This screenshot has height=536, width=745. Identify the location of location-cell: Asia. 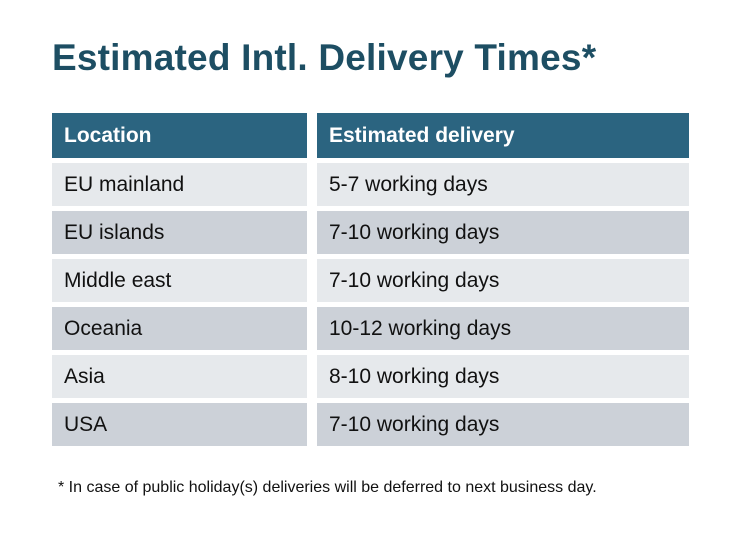
(179, 376).